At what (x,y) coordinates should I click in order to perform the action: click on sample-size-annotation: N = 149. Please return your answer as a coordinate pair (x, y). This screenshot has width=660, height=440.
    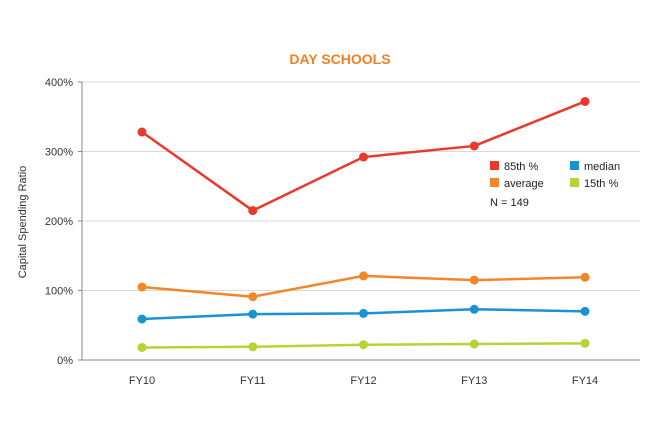
    Looking at the image, I should click on (509, 203).